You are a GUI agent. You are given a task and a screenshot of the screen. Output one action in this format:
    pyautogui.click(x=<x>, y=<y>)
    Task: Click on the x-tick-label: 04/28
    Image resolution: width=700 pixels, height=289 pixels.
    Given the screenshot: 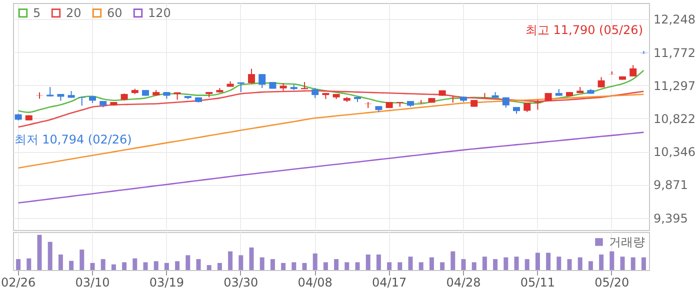 What is the action you would take?
    pyautogui.click(x=463, y=282)
    